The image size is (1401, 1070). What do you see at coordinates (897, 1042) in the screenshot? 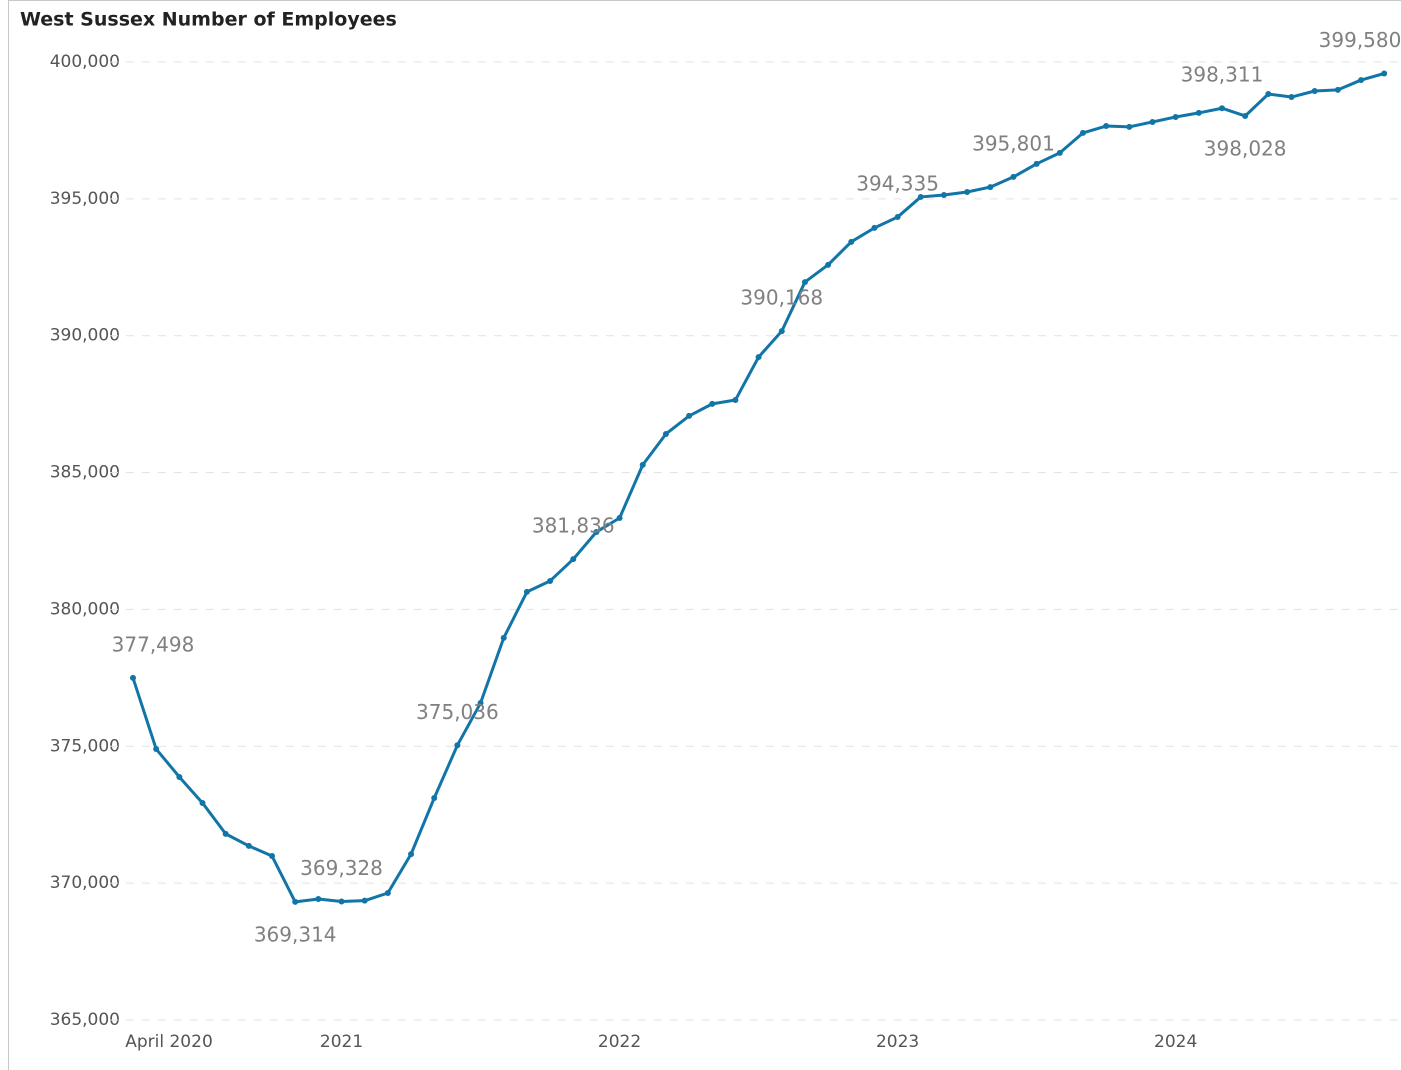
I see `x-tick-label: 2023` at bounding box center [897, 1042].